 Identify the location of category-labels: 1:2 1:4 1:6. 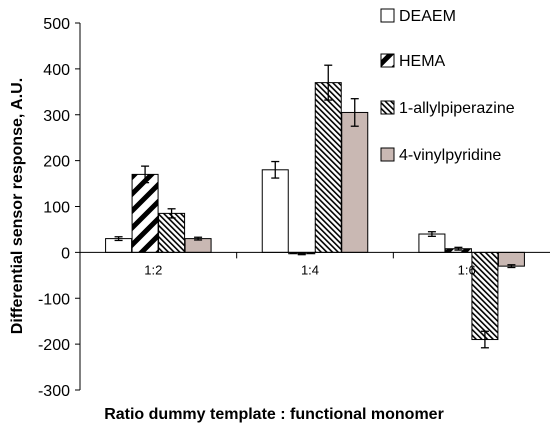
(309, 269).